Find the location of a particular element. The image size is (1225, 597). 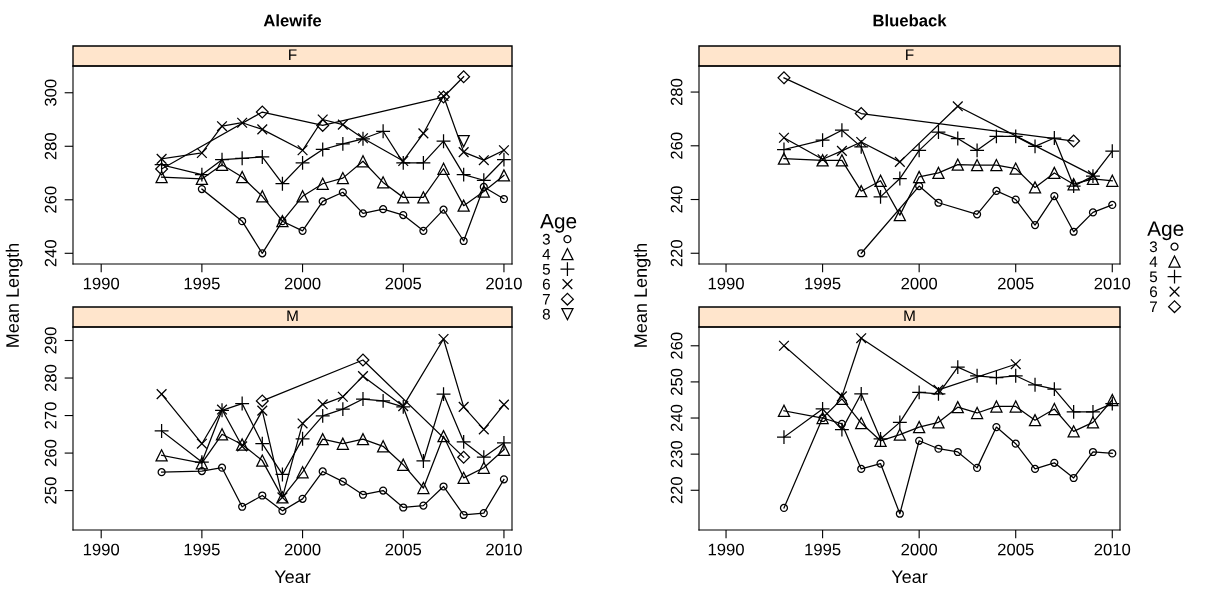

chart-title: Blueback is located at coordinates (910, 20).